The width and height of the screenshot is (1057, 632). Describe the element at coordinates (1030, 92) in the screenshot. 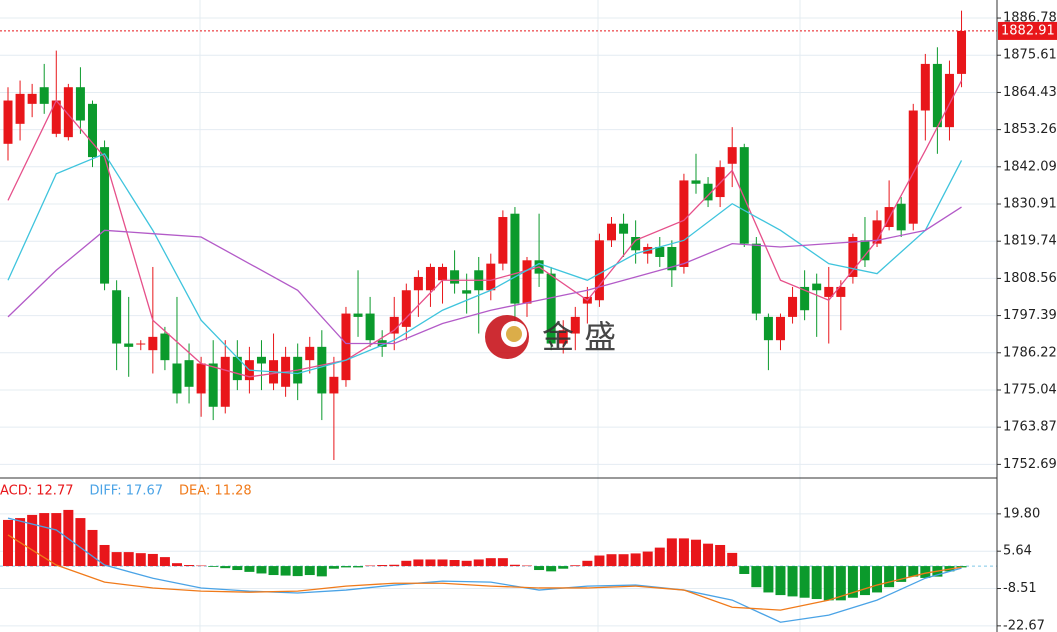

I see `y-tick-label: 1864.43` at that location.